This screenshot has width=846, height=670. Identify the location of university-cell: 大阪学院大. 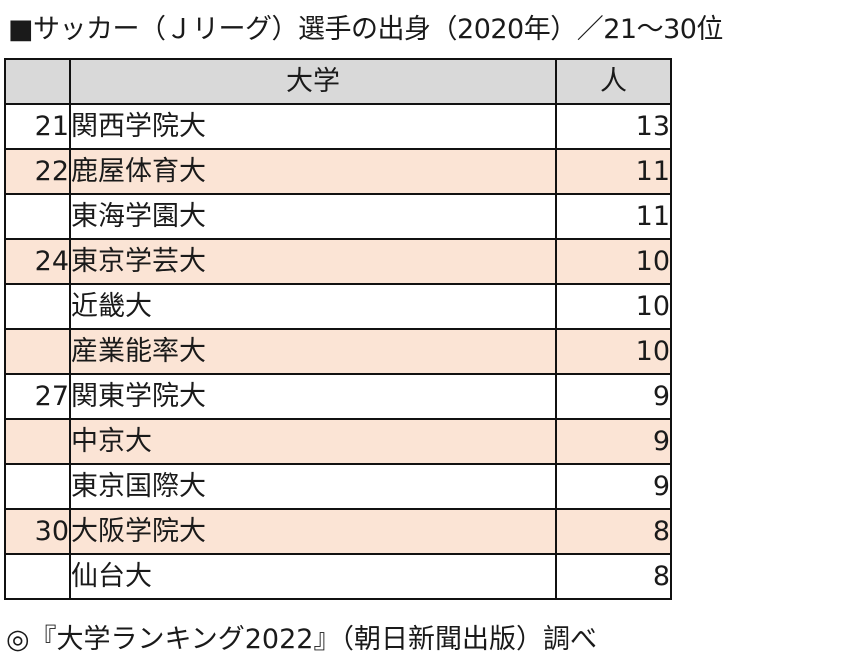
(313, 531).